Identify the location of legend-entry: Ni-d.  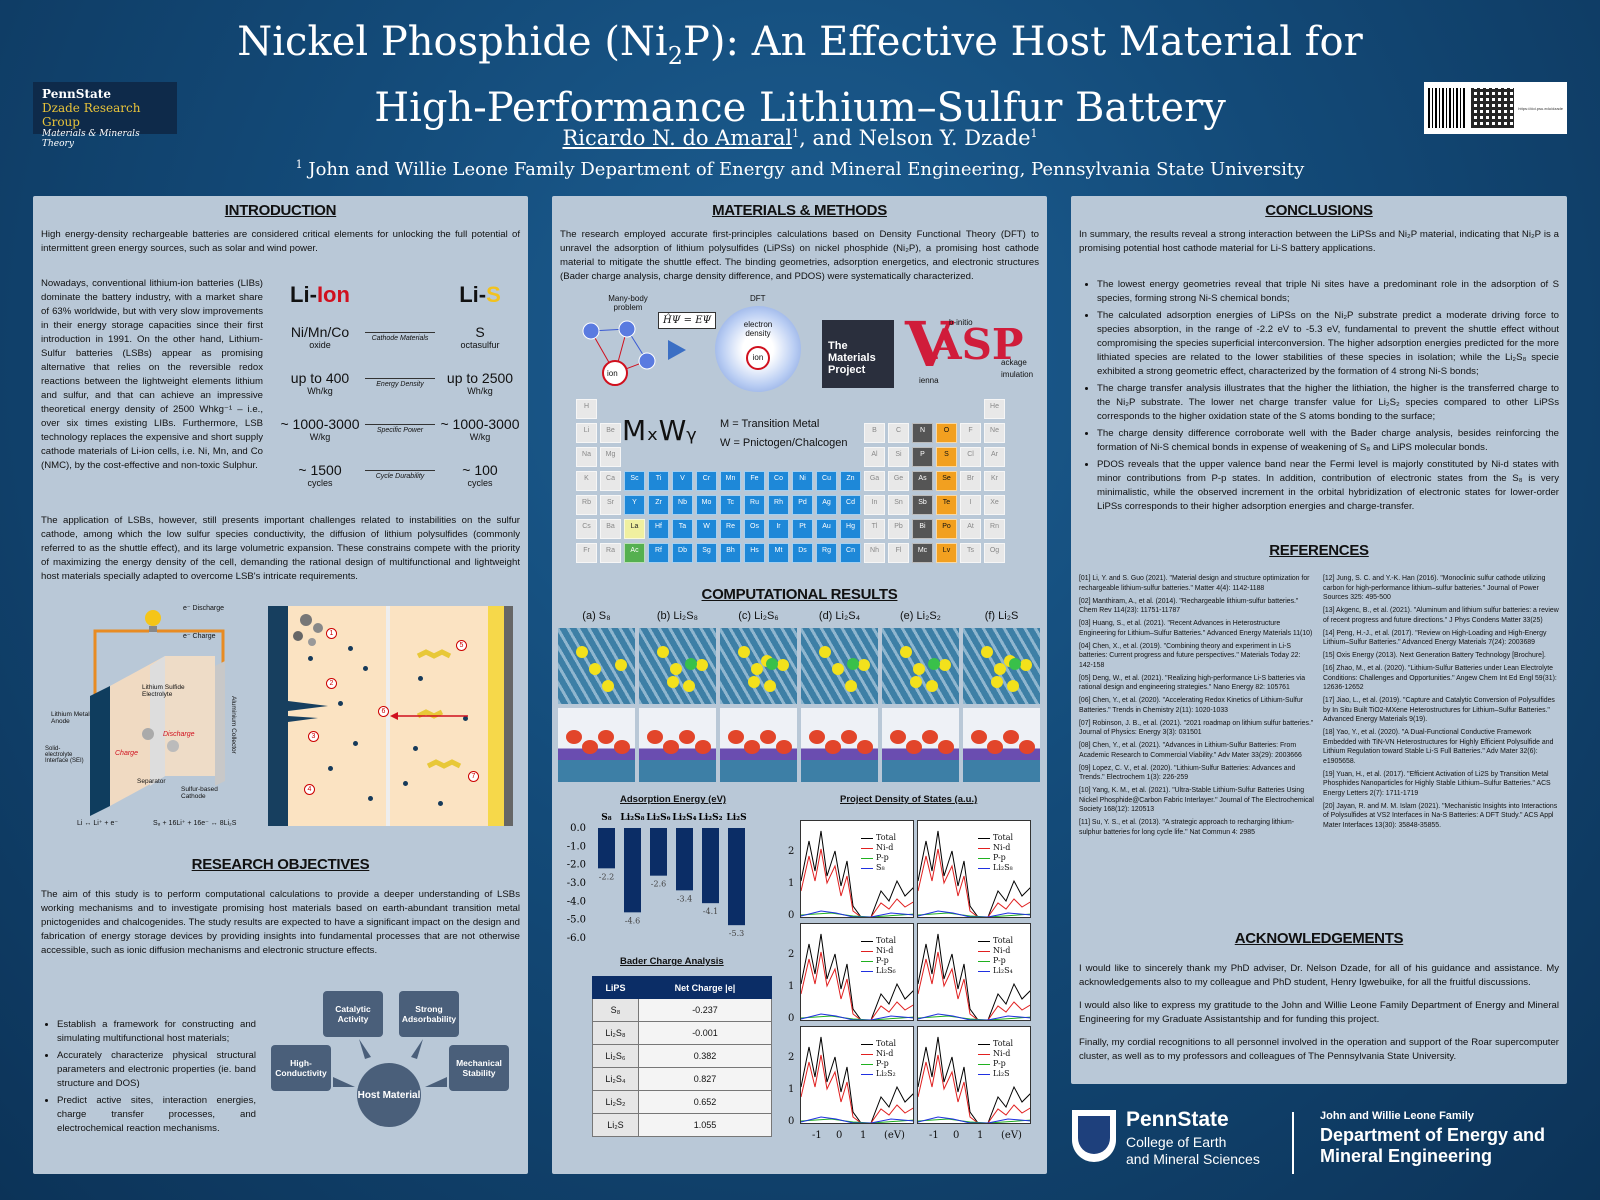
(995, 951).